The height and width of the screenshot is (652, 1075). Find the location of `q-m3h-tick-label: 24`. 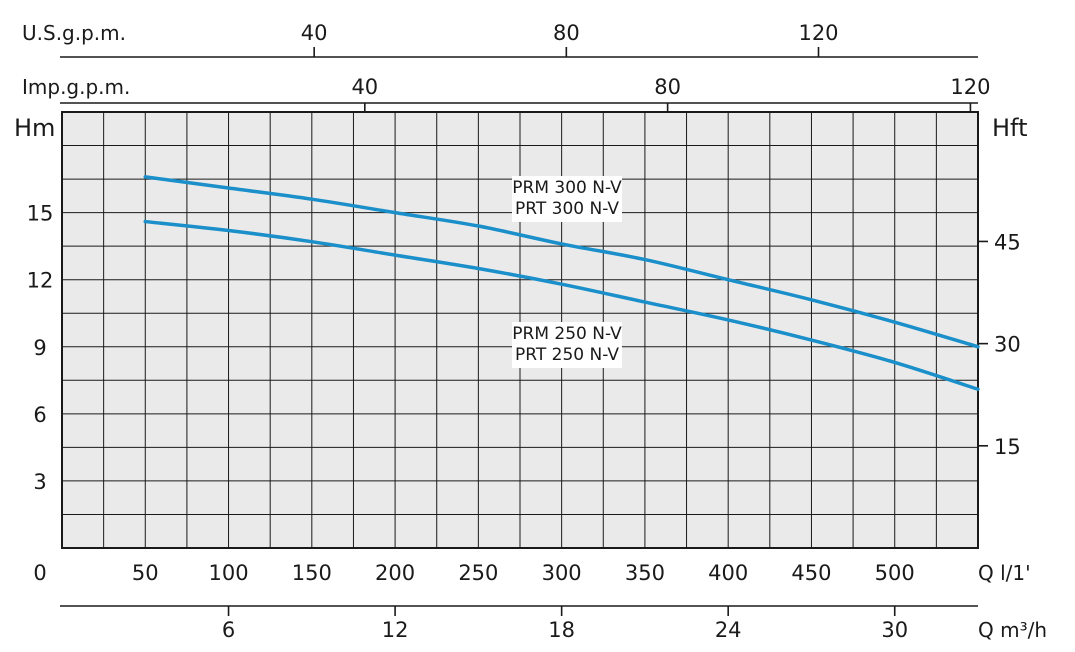

q-m3h-tick-label: 24 is located at coordinates (728, 630).